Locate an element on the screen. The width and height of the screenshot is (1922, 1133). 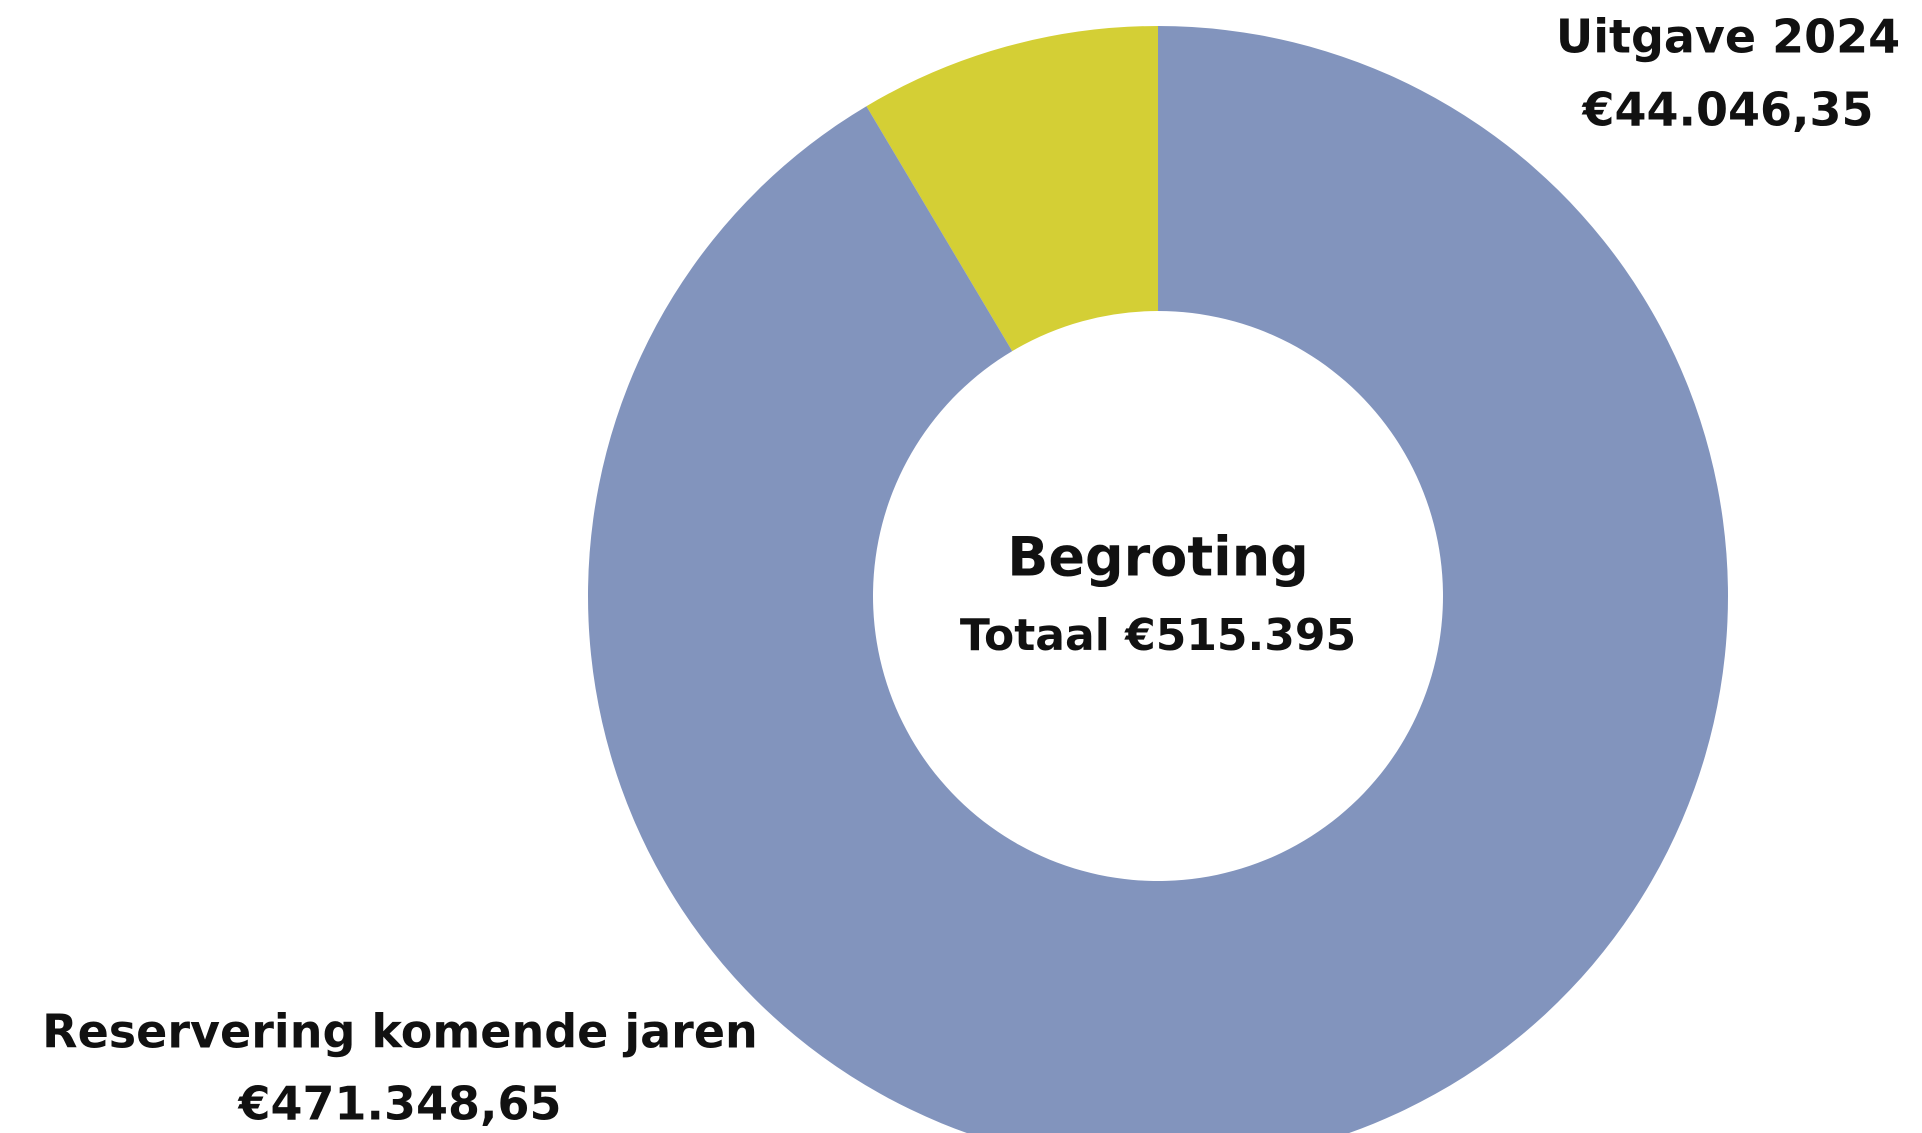
slice-label: Reservering komende jaren is located at coordinates (400, 1032).